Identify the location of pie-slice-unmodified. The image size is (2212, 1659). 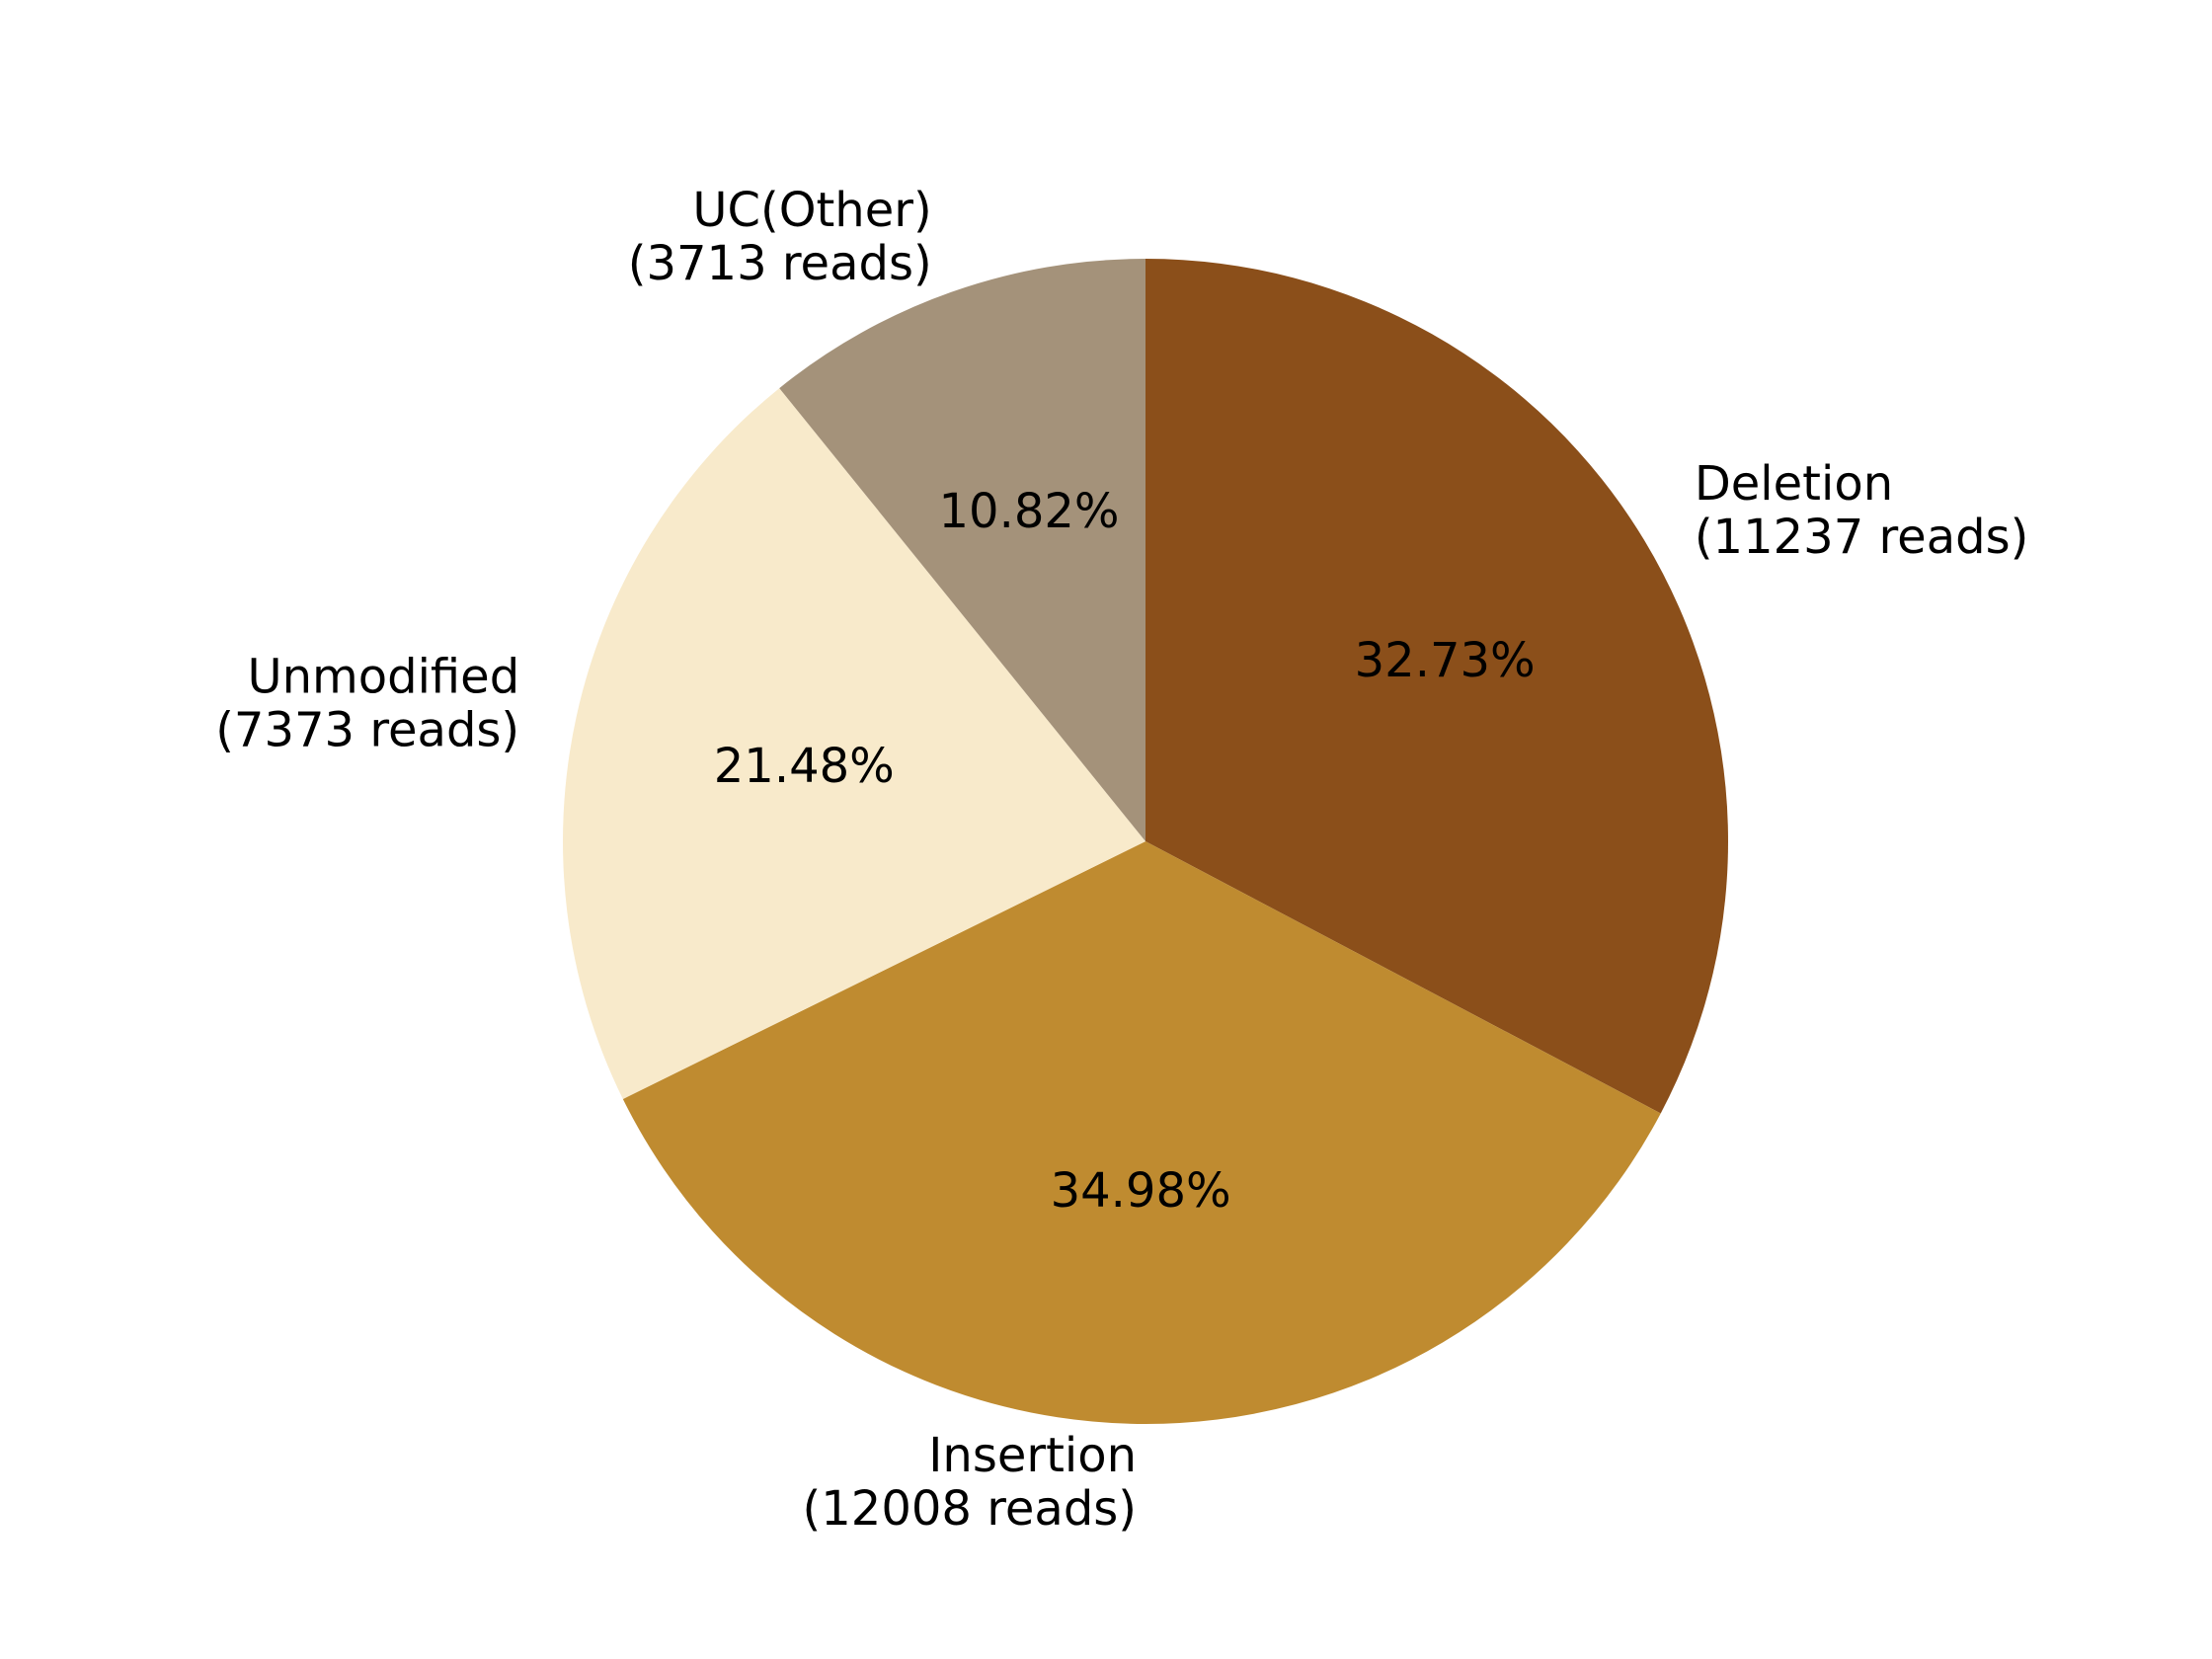
(854, 744).